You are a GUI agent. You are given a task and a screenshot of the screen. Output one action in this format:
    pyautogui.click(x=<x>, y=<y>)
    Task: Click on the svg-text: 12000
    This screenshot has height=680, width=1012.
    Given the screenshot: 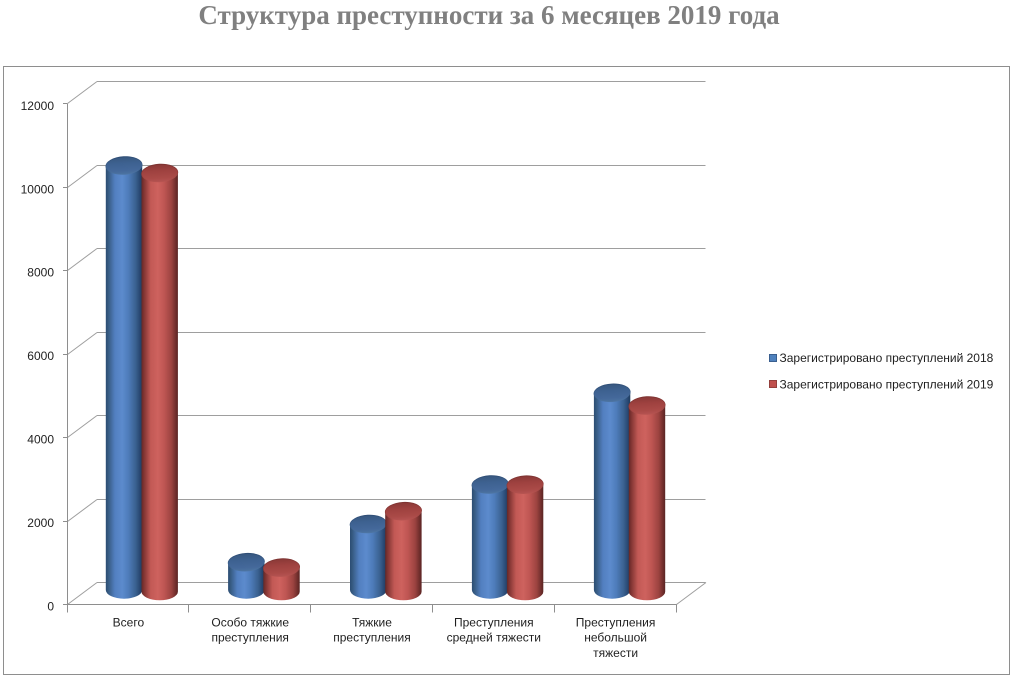 What is the action you would take?
    pyautogui.click(x=38, y=106)
    